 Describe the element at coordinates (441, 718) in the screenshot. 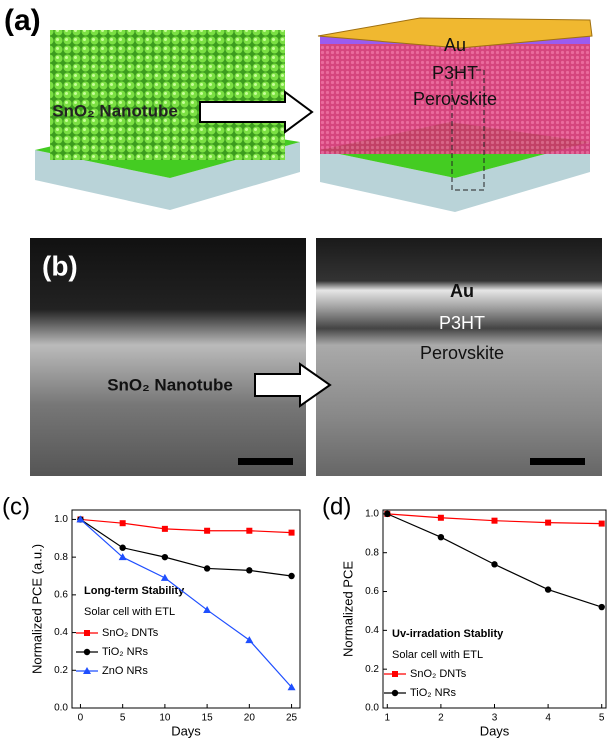

I see `x-tick-label: 2` at that location.